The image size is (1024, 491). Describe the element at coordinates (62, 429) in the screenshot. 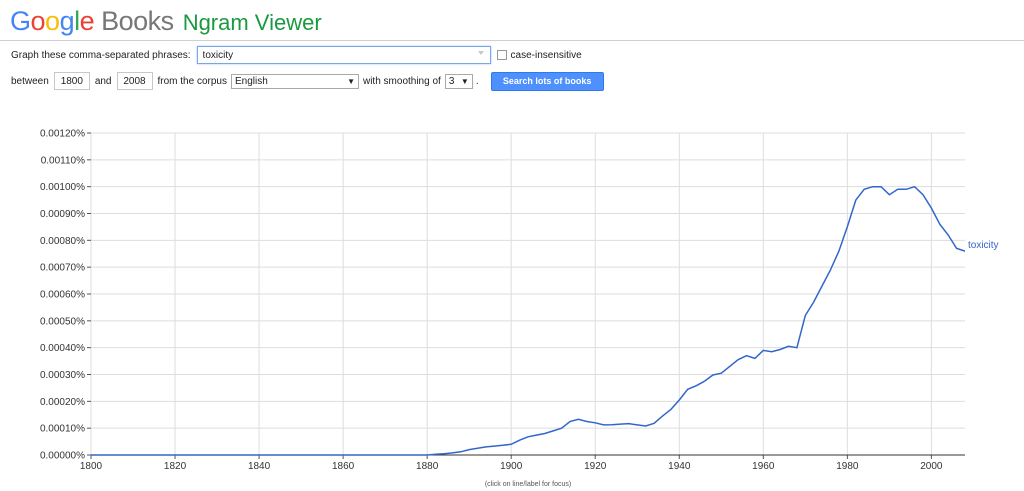

I see `y-tick-label: 0.00010%` at that location.